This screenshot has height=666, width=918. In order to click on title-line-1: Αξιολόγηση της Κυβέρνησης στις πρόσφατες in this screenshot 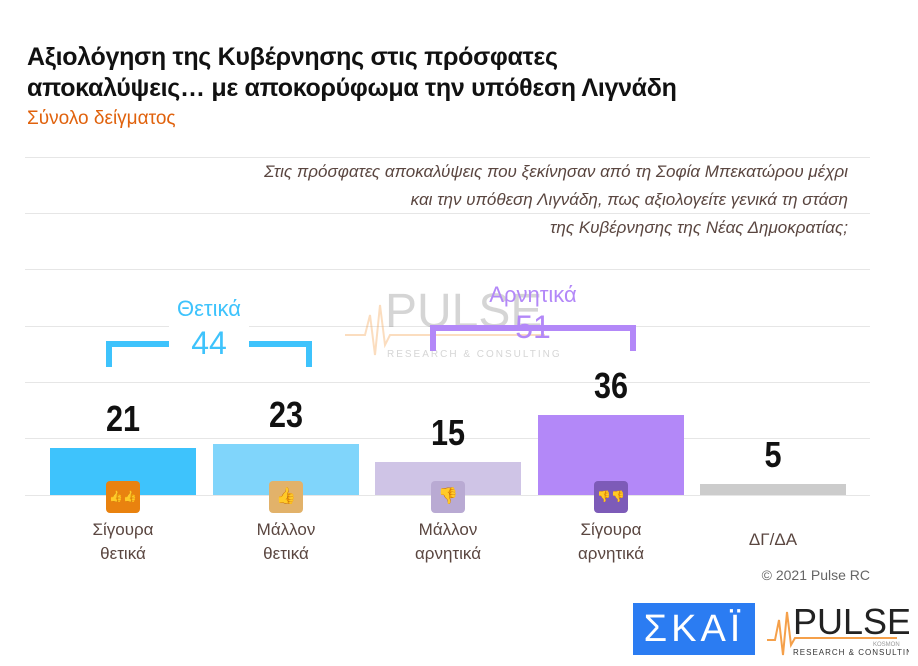, I will do `click(292, 57)`.